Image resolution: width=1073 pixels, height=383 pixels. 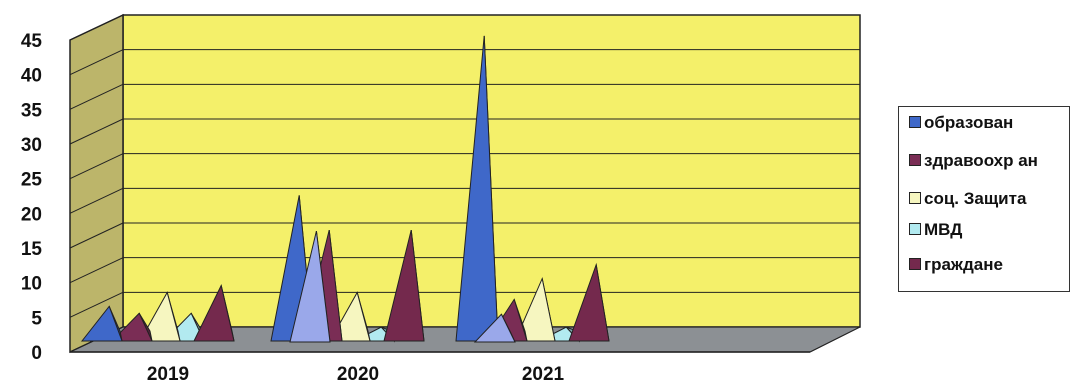 I want to click on legend-item: соц. Защита, so click(x=989, y=198).